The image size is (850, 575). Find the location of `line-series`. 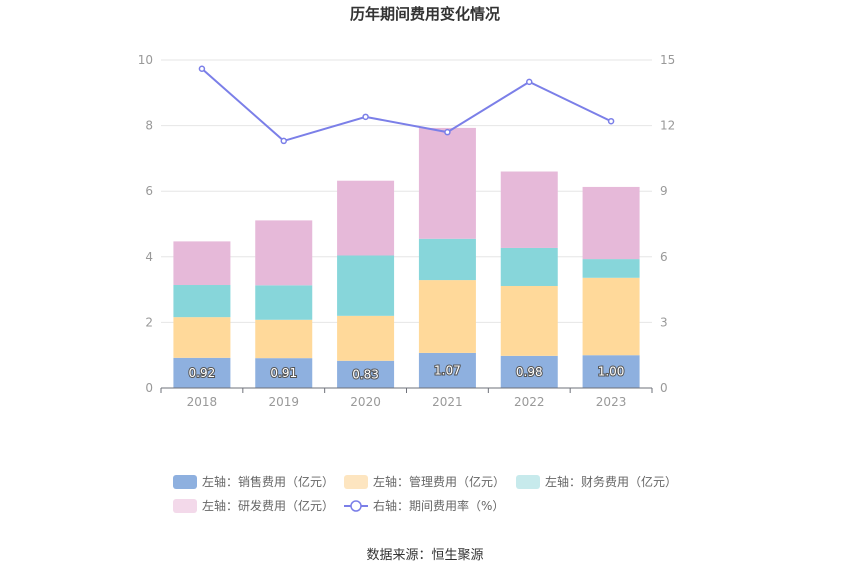

line-series is located at coordinates (406, 105).